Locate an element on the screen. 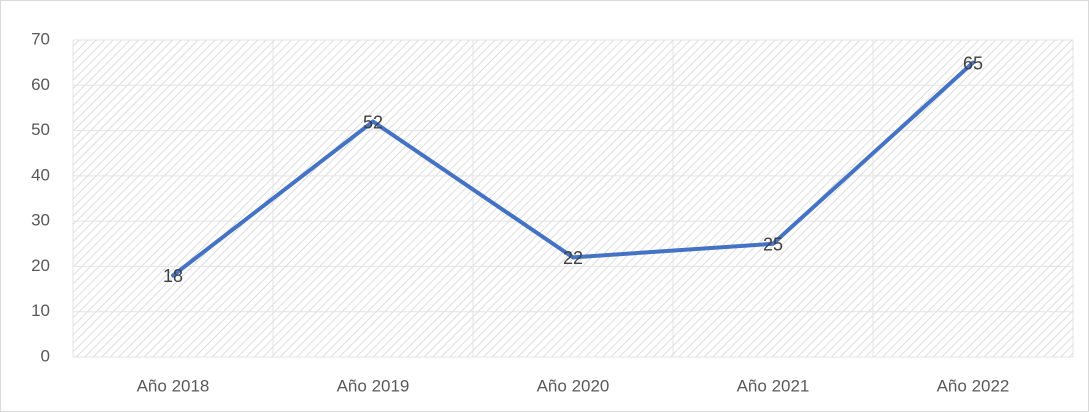 The image size is (1089, 412). x-tick-label: Año 2019 is located at coordinates (373, 385).